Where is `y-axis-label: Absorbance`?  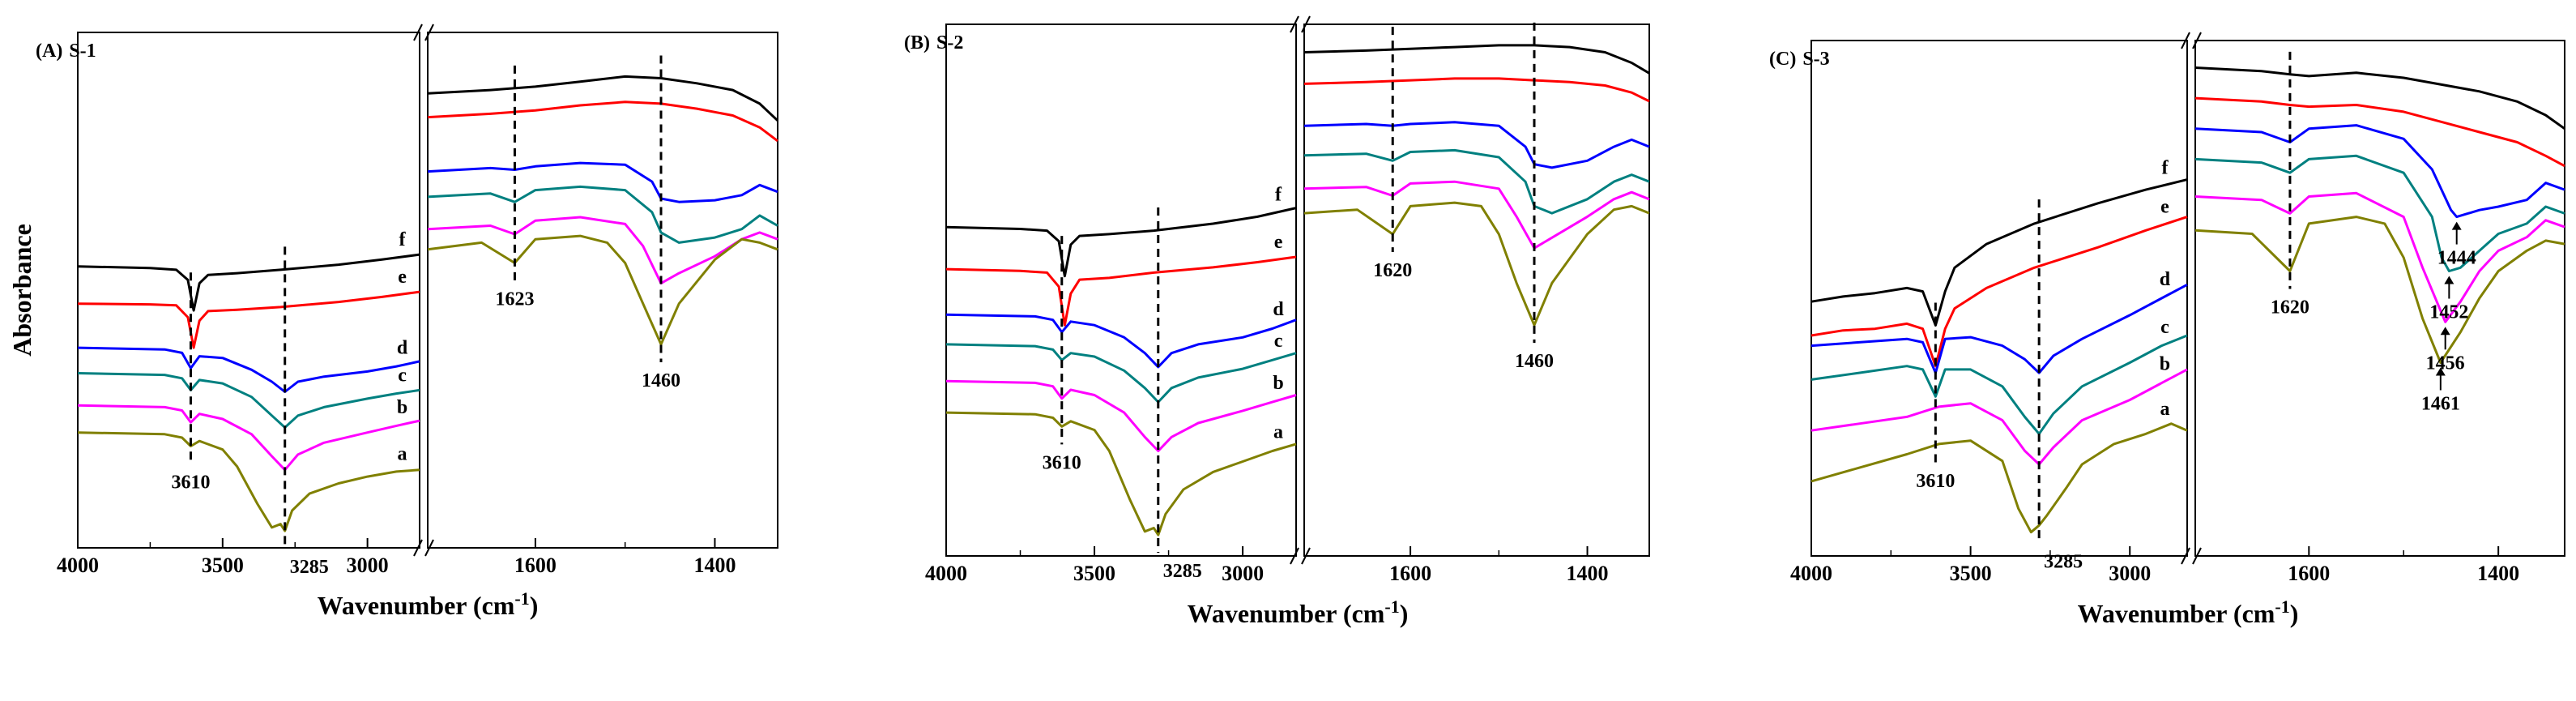 y-axis-label: Absorbance is located at coordinates (22, 290).